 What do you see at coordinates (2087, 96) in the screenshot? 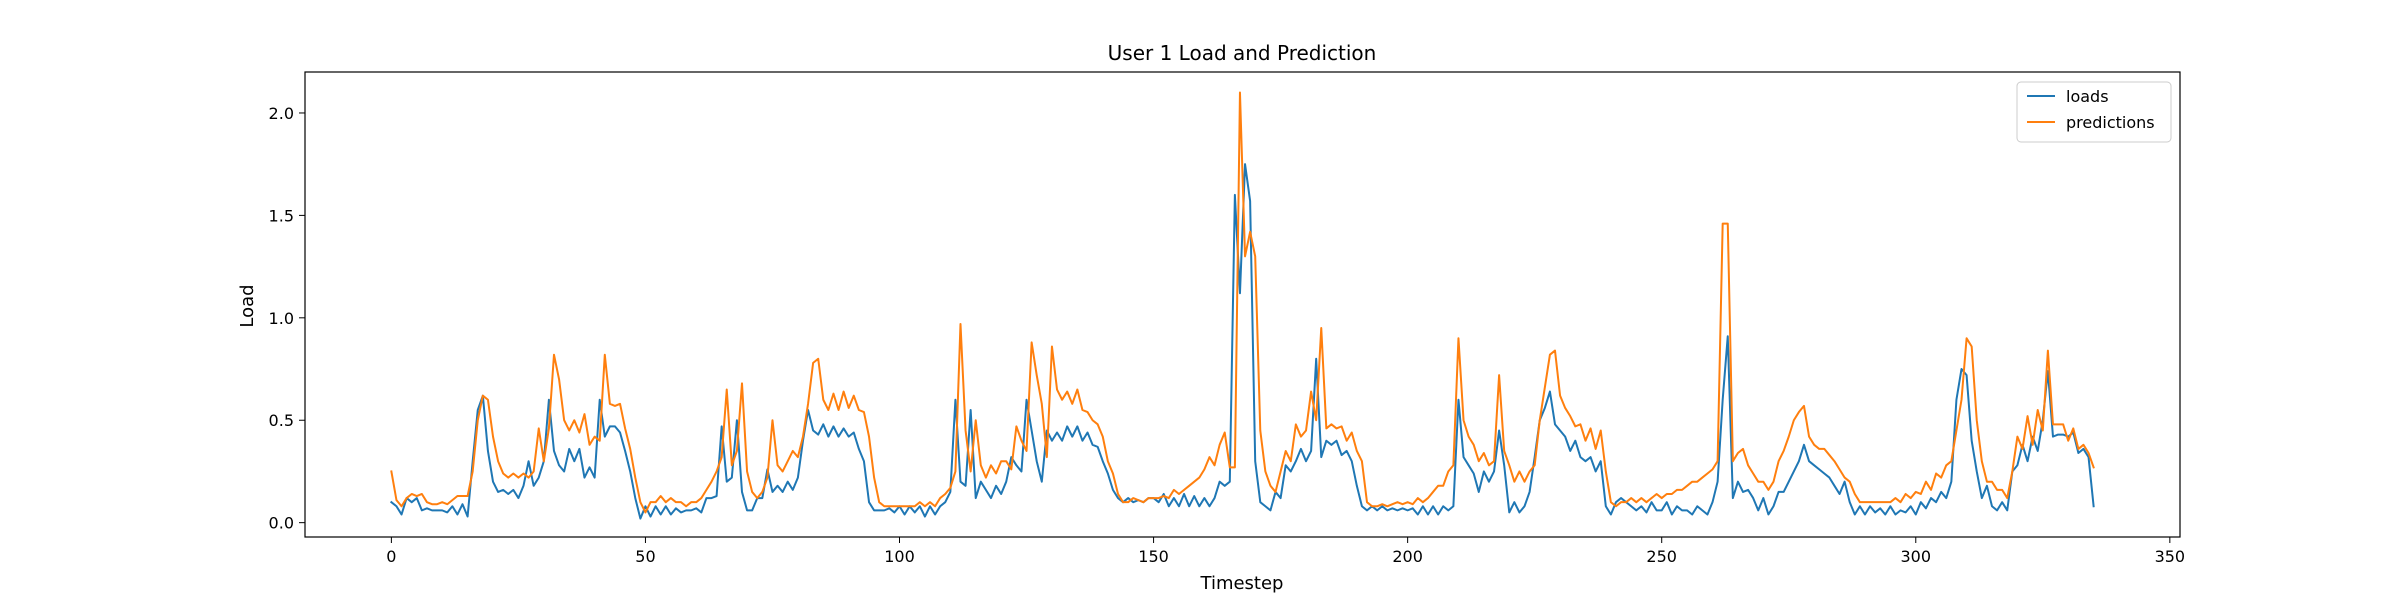
I see `legend-label-loads: loads` at bounding box center [2087, 96].